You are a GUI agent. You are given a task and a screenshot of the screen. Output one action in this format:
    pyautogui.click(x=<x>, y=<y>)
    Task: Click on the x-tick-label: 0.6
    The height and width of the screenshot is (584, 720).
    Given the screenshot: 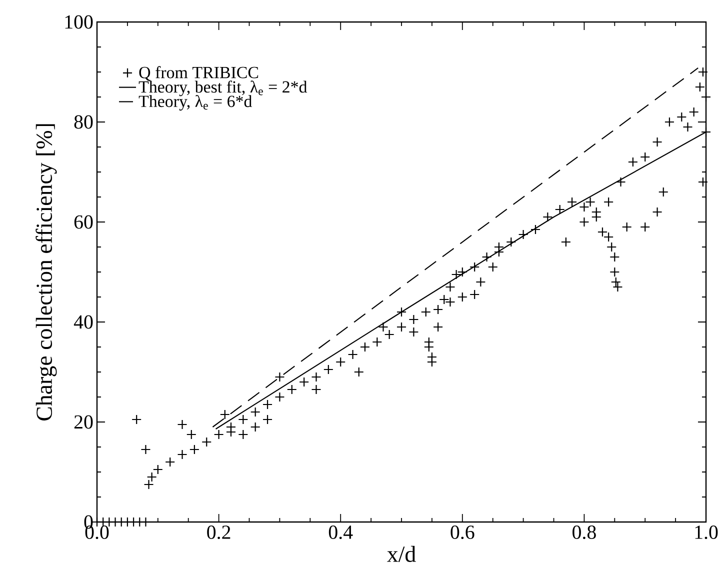 What is the action you would take?
    pyautogui.click(x=462, y=533)
    